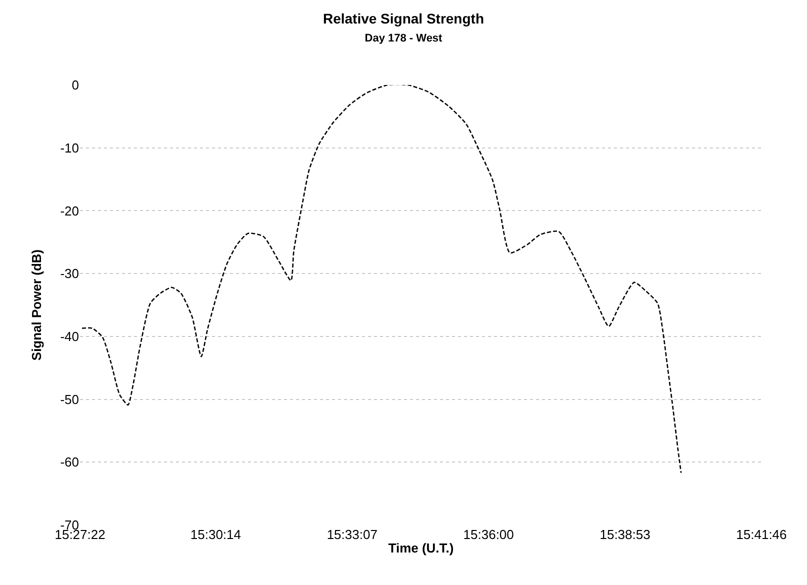 This screenshot has height=585, width=807. Describe the element at coordinates (69, 399) in the screenshot. I see `y-tick-label: -50` at that location.